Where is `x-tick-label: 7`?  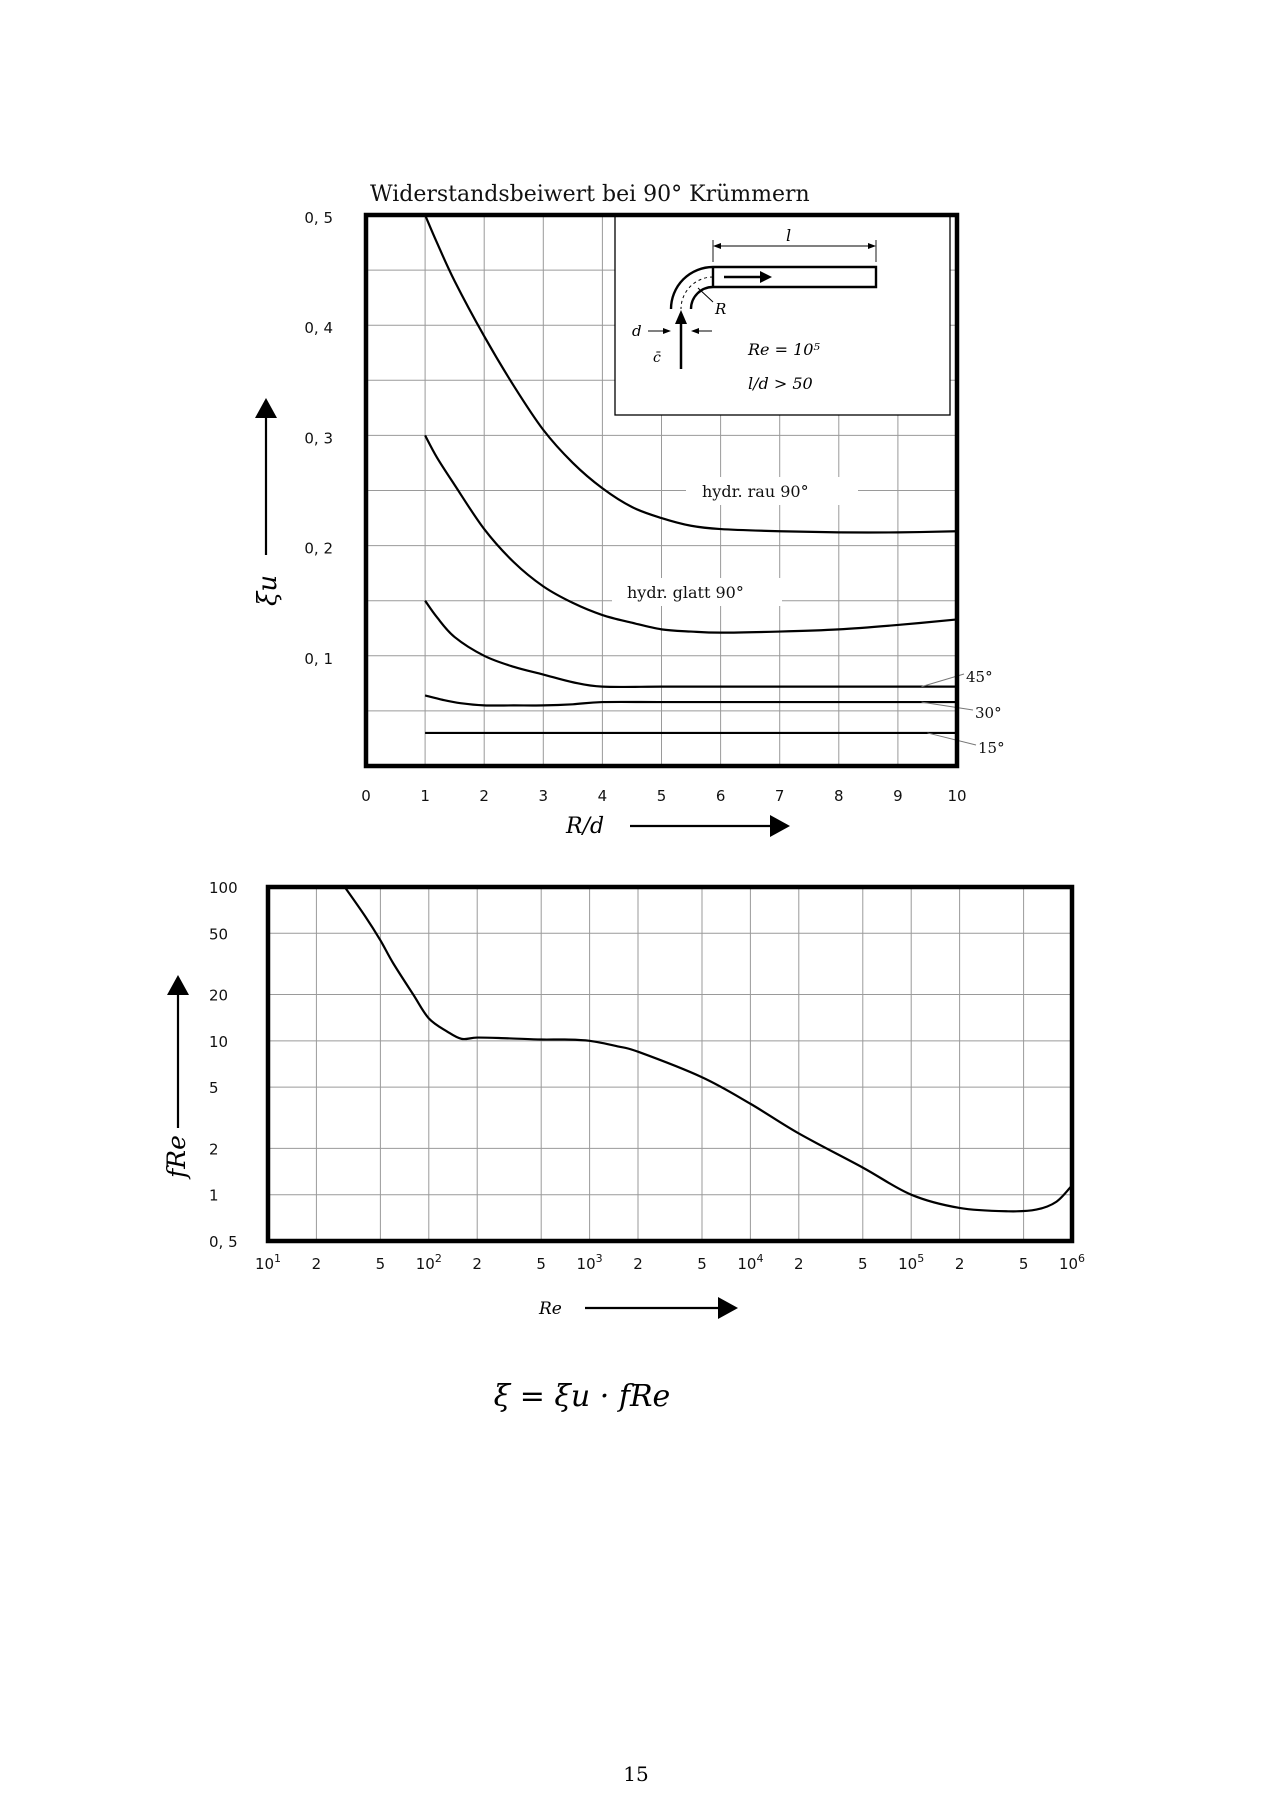
x-tick-label: 7 is located at coordinates (780, 796).